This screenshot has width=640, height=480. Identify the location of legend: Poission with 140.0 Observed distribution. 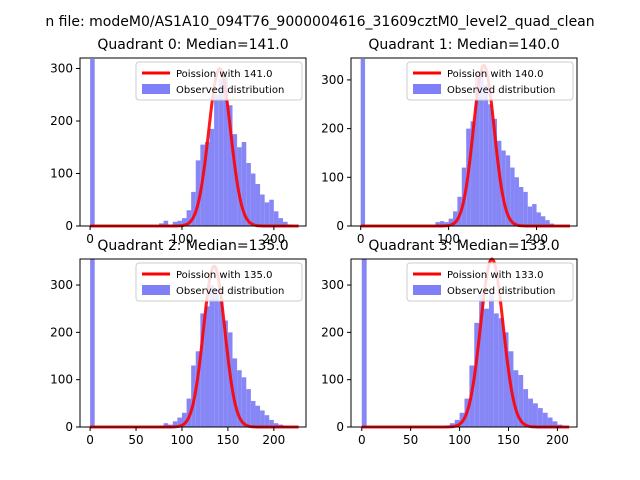
(490, 81).